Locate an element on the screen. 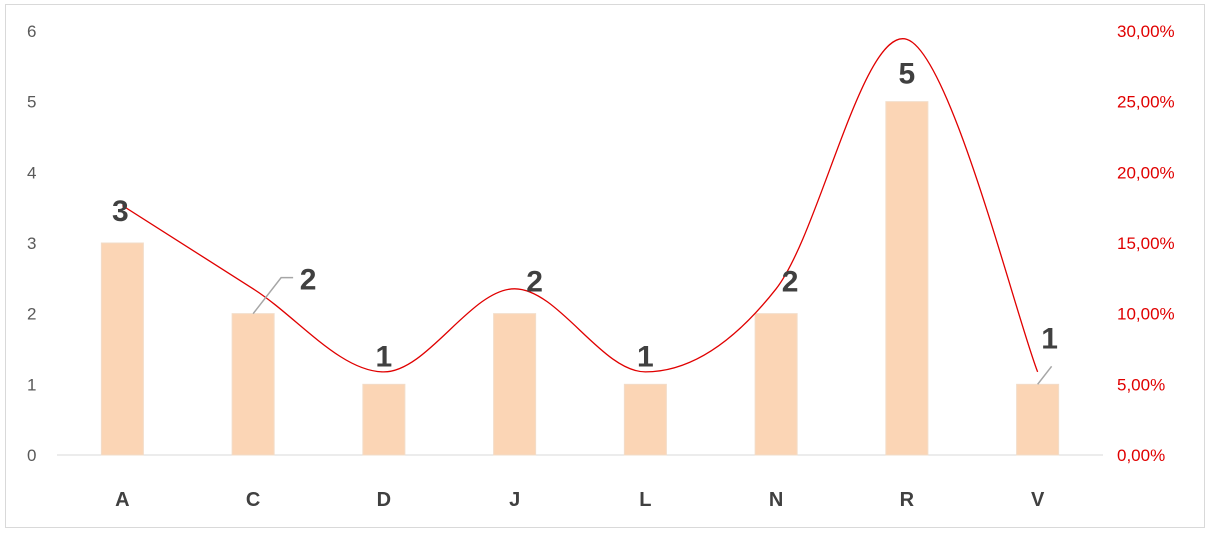 The image size is (1213, 534). y-tick-label: 5 is located at coordinates (31, 102).